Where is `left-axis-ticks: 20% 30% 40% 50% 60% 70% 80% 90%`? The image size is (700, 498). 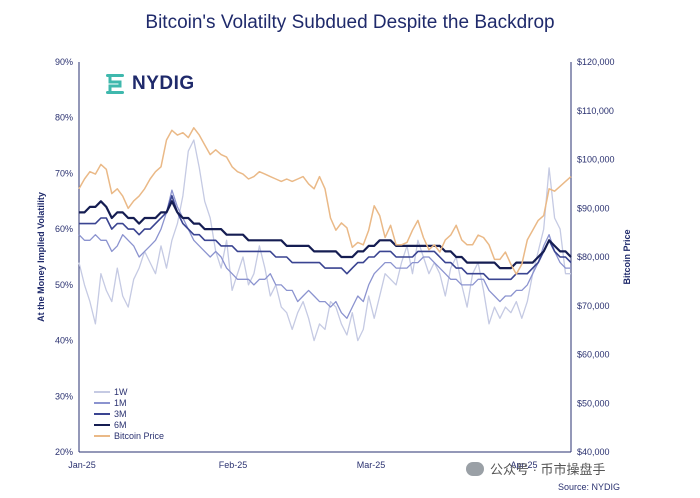 left-axis-ticks: 20% 30% 40% 50% 60% 70% 80% 90% is located at coordinates (64, 257).